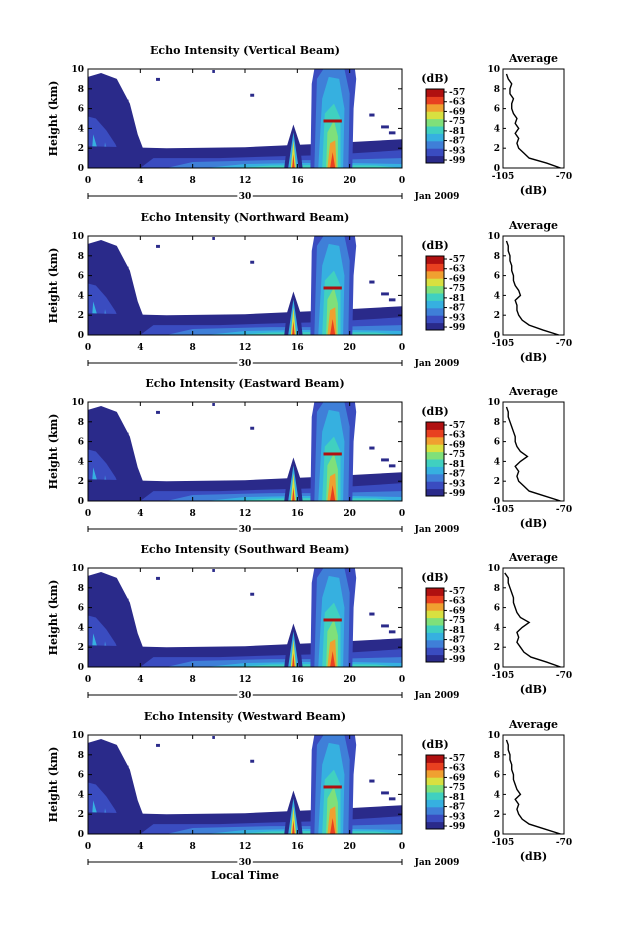 This screenshot has width=620, height=929. Describe the element at coordinates (457, 436) in the screenshot. I see `colorbar-label: -63` at that location.